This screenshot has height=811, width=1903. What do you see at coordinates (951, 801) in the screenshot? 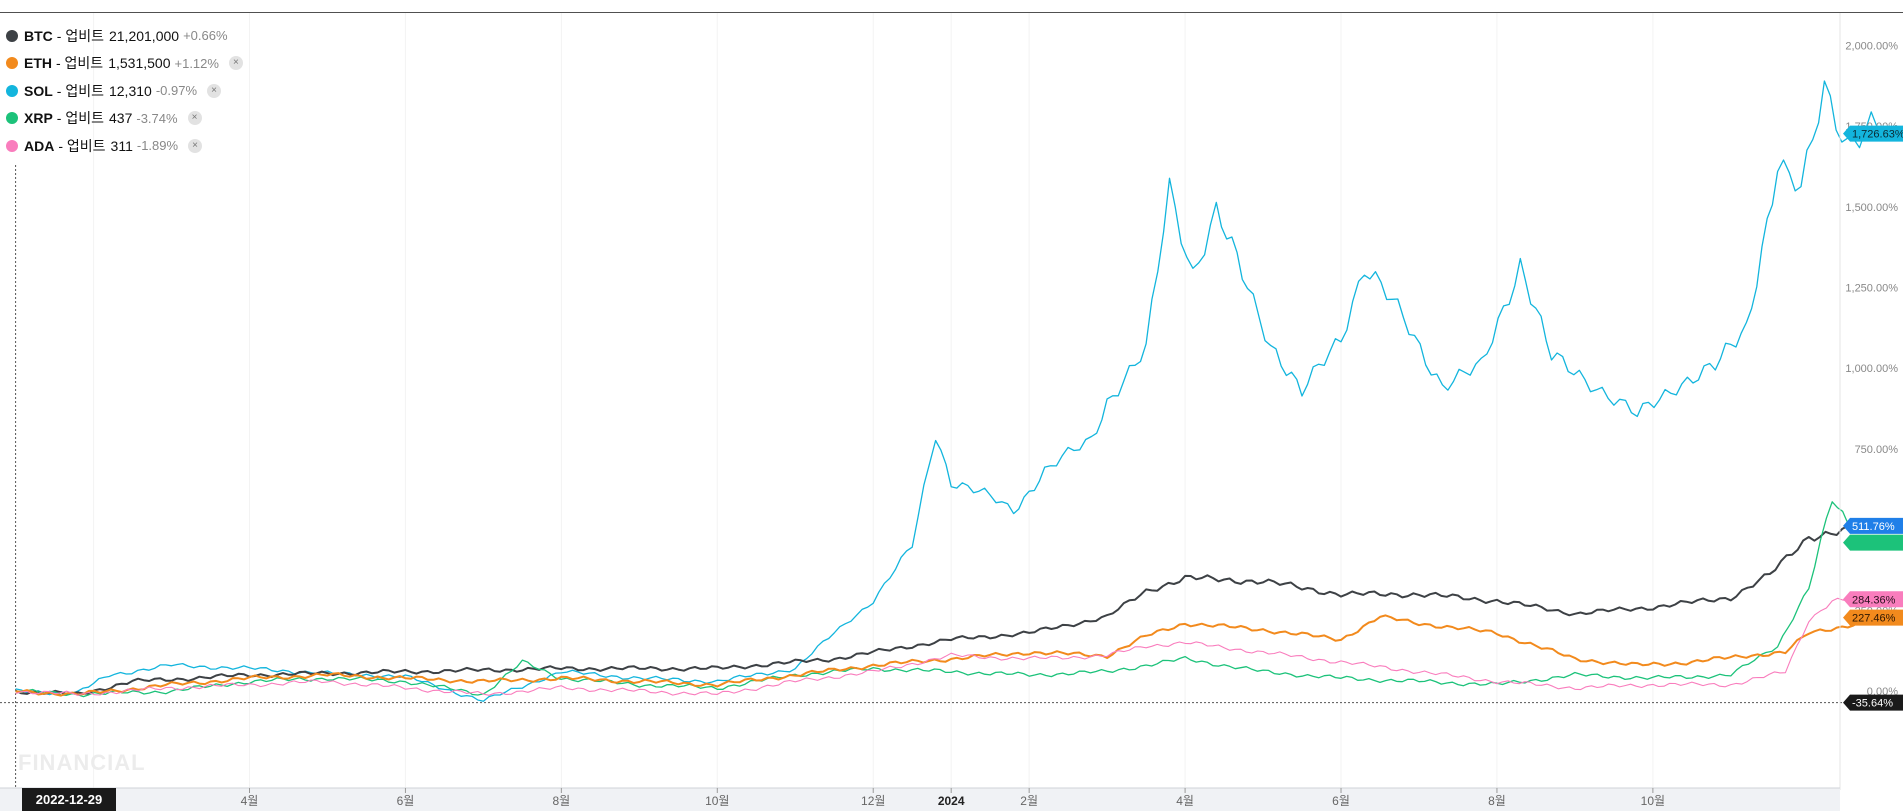
I see `x-tick-label: 2024` at bounding box center [951, 801].